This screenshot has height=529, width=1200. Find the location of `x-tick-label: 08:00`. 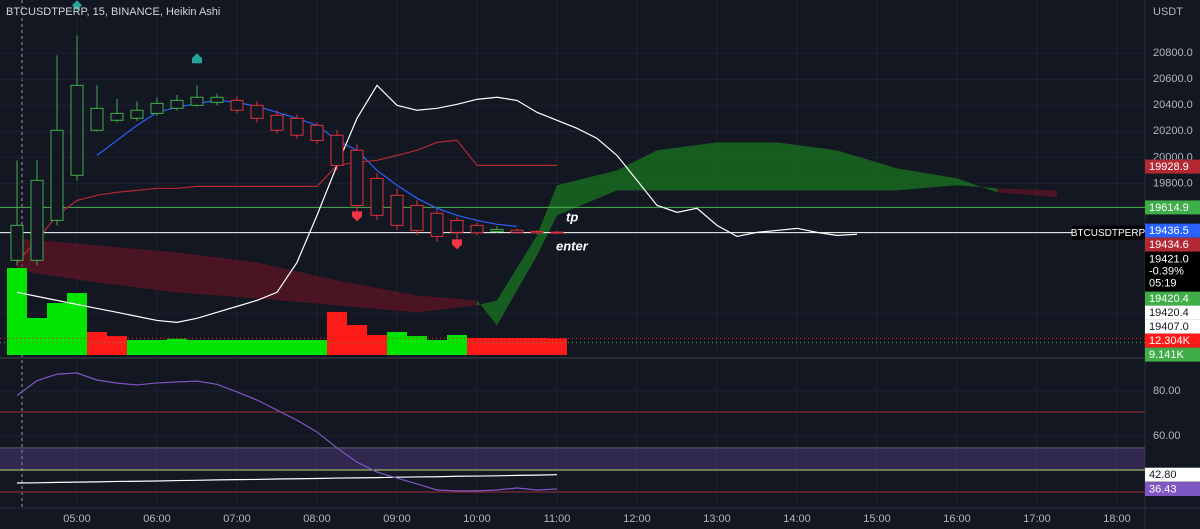

x-tick-label: 08:00 is located at coordinates (317, 519).